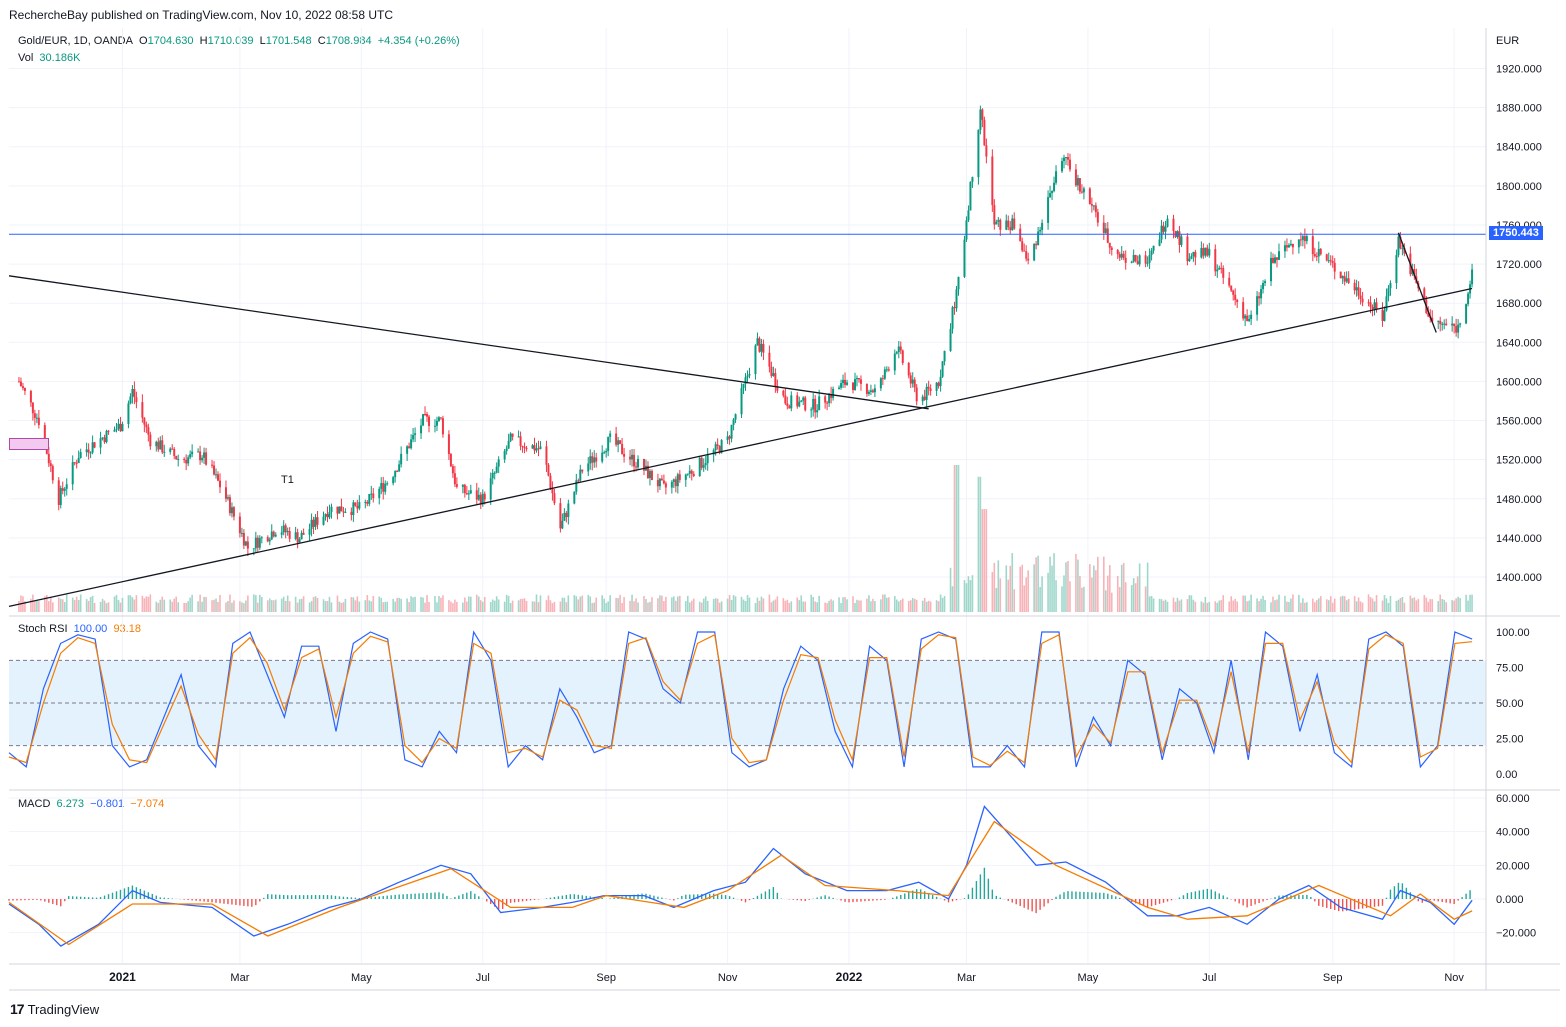 Image resolution: width=1566 pixels, height=1027 pixels. Describe the element at coordinates (26, 58) in the screenshot. I see `vol-label: Vol` at that location.